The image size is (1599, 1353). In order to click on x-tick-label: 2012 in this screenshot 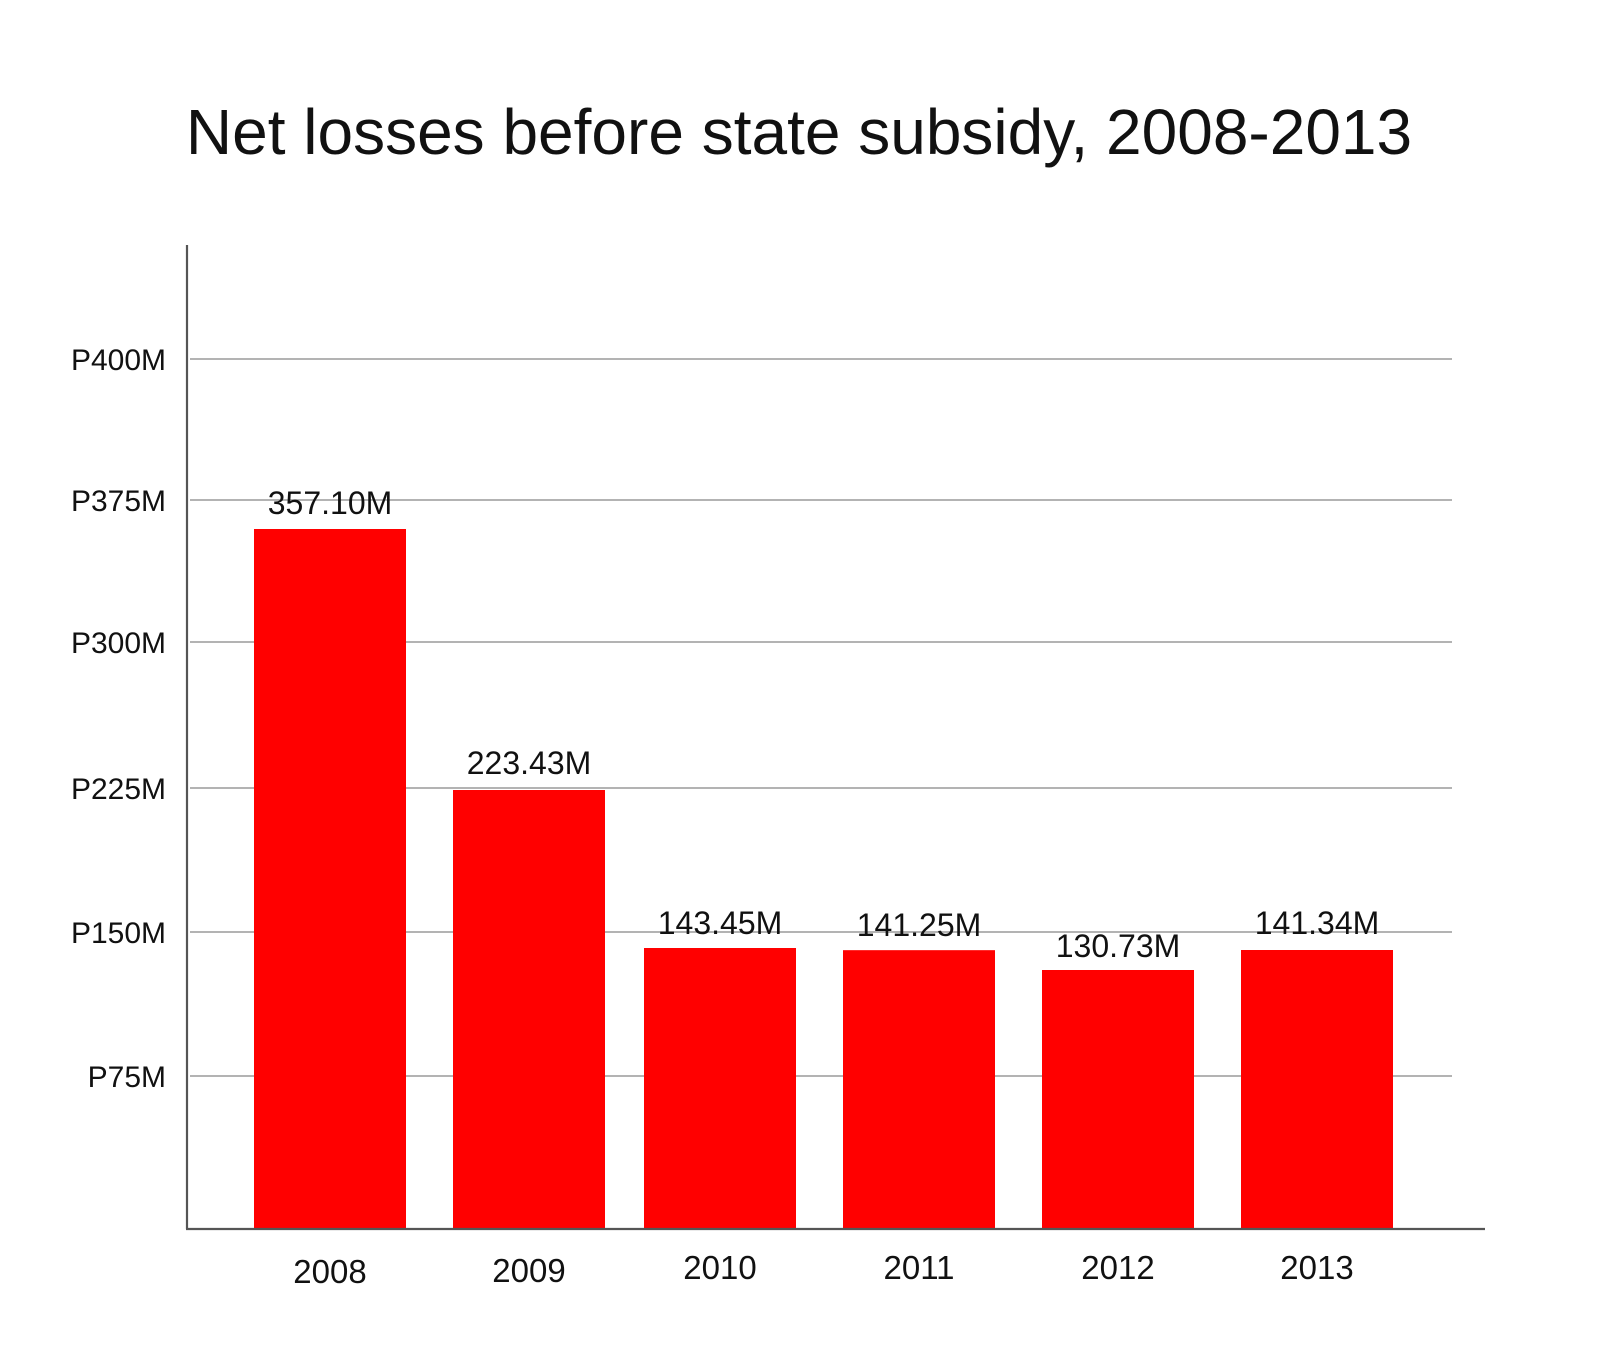, I will do `click(1117, 1267)`.